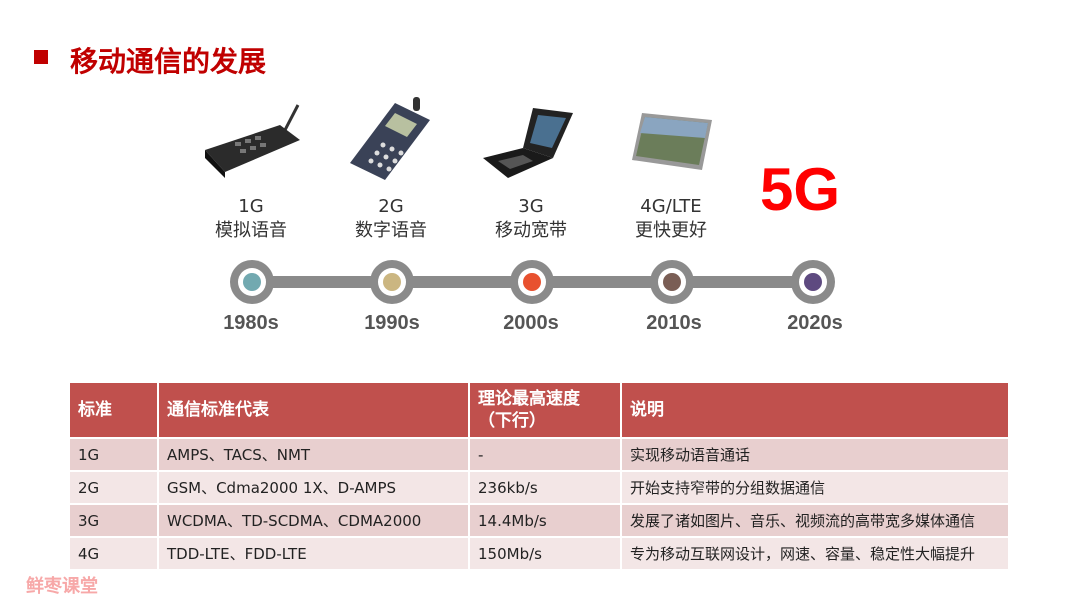  Describe the element at coordinates (672, 282) in the screenshot. I see `timeline-node-2010s` at that location.